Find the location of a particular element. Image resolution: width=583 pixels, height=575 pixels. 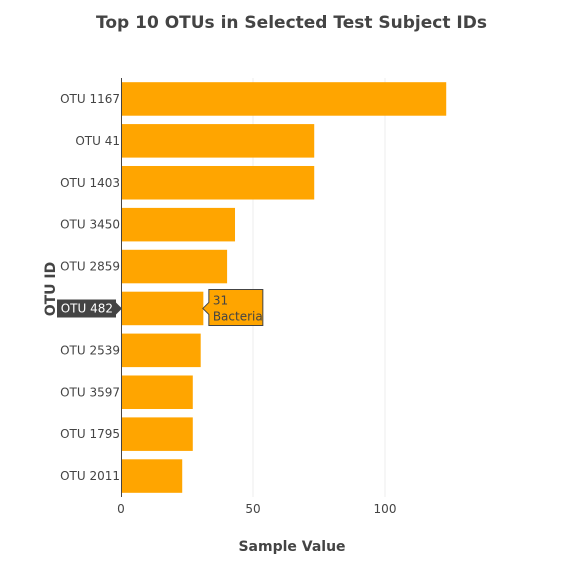

y-tick-label: OTU 1403 is located at coordinates (90, 183).